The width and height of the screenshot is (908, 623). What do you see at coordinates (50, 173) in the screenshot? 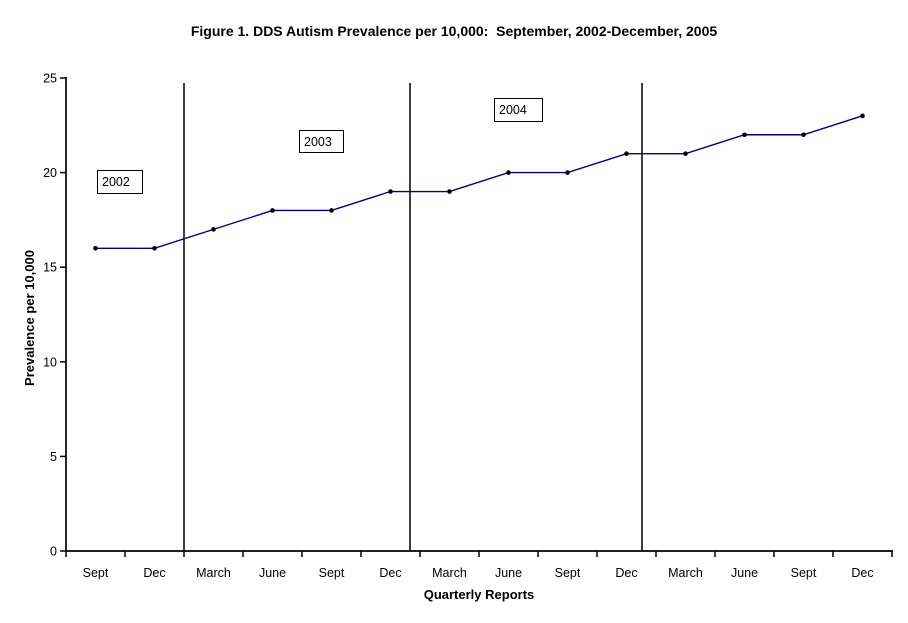
I see `y-tick-label: 20` at bounding box center [50, 173].